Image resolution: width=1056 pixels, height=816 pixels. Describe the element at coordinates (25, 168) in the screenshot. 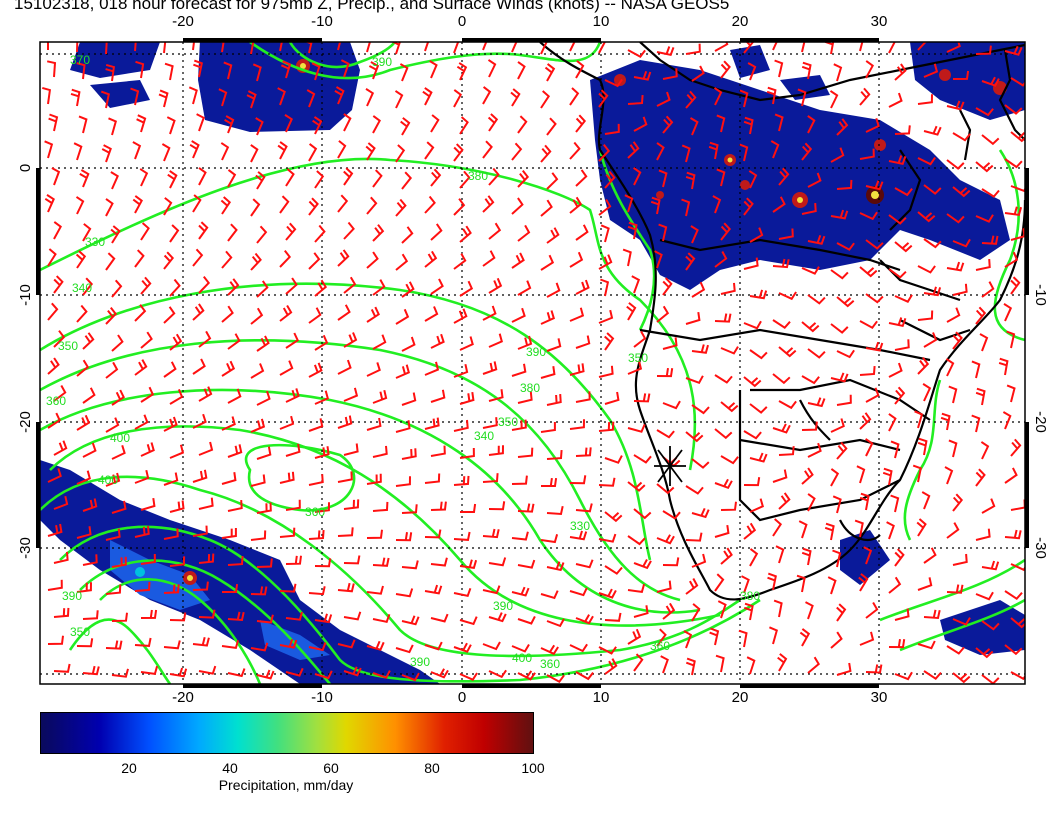

I see `lat-tick-left: 0` at that location.